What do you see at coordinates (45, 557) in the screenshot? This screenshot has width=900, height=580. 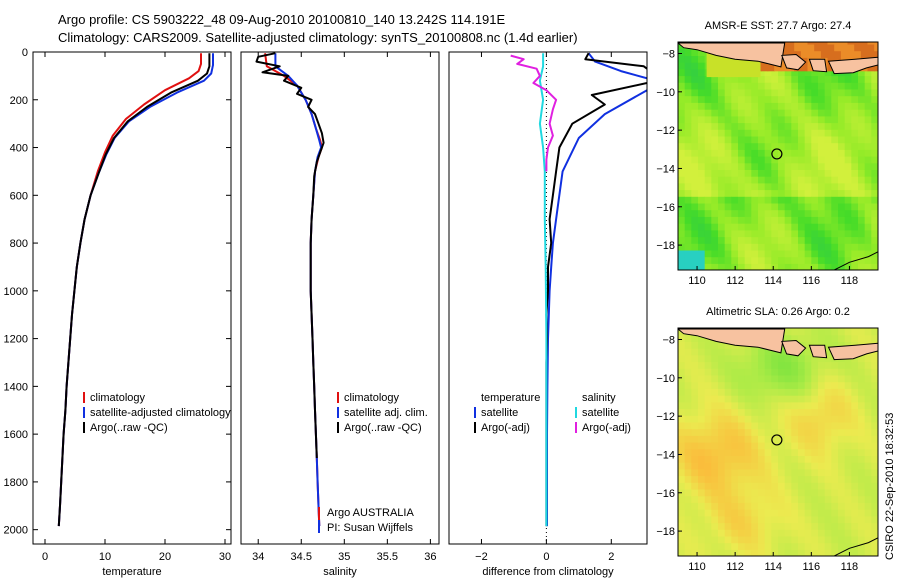 I see `temperature-xtick-label: 0` at bounding box center [45, 557].